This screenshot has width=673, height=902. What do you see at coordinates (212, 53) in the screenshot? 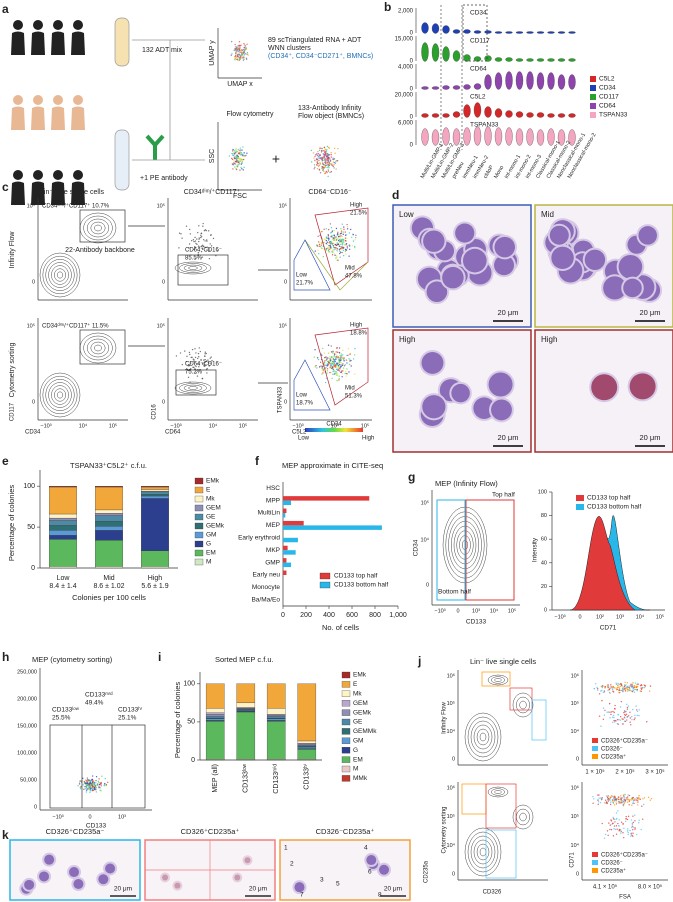
I see `label: UMAP y` at bounding box center [212, 53].